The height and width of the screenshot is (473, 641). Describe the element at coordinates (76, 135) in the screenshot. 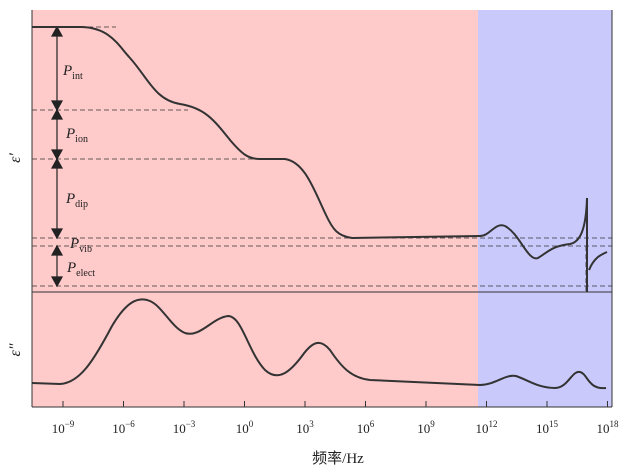

I see `label-p-ion: Pion` at that location.